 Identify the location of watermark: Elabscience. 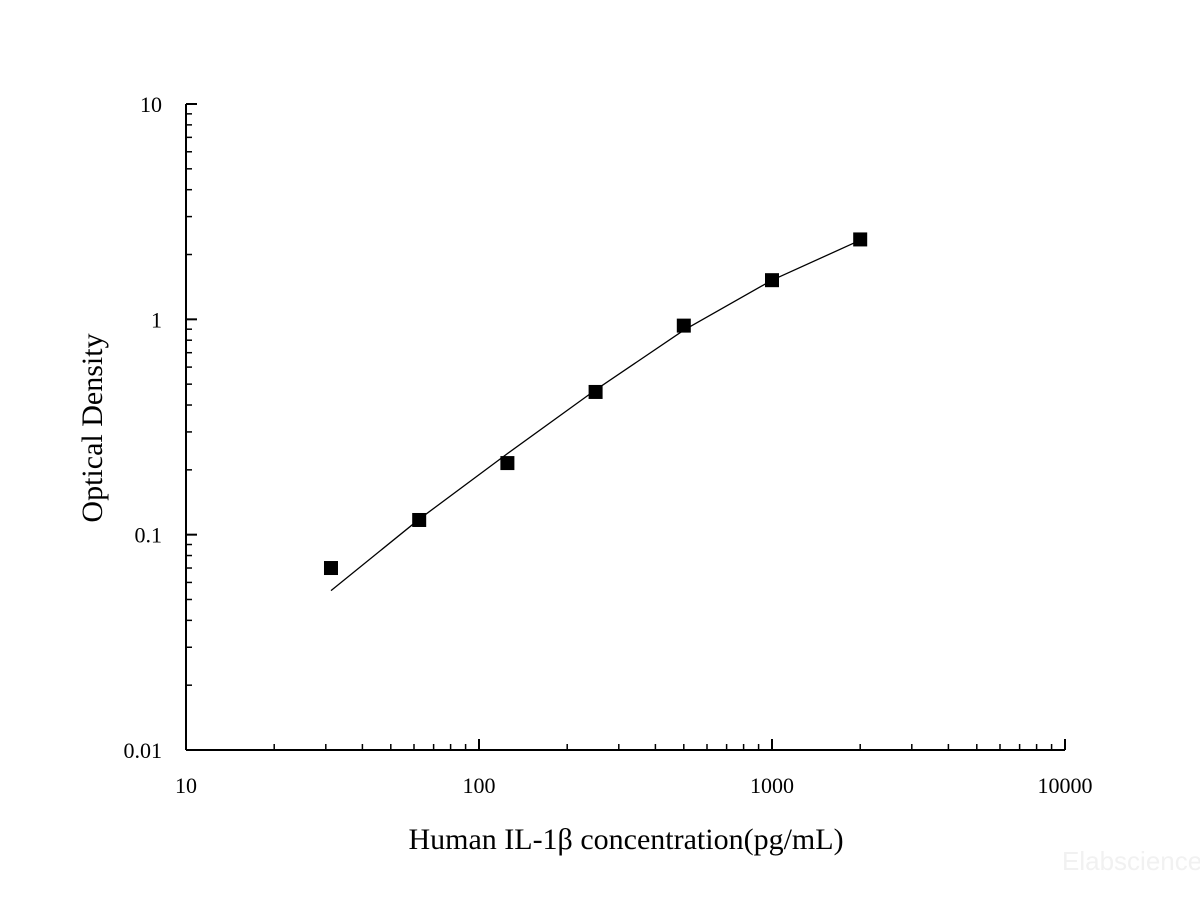
(1131, 861).